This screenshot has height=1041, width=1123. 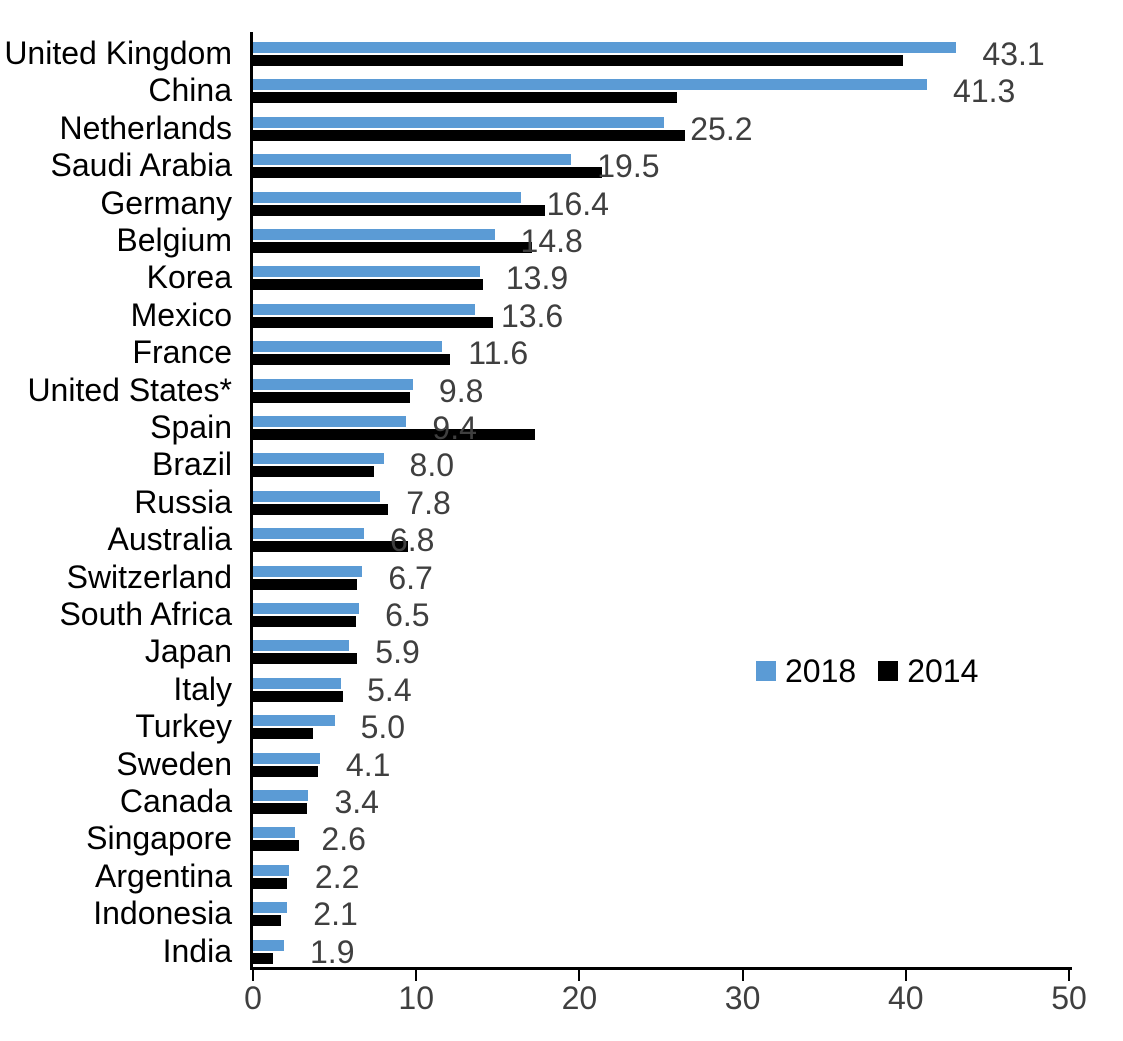 What do you see at coordinates (498, 353) in the screenshot?
I see `value-label: 11.6` at bounding box center [498, 353].